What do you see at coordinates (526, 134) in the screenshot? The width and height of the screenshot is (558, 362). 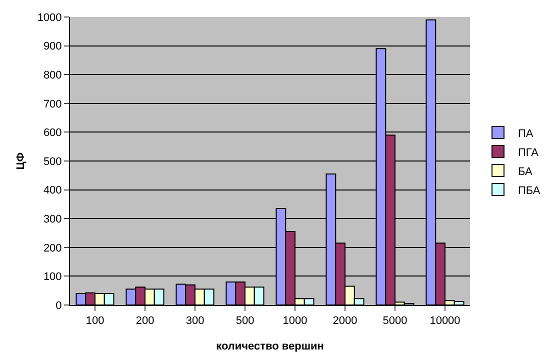 I see `legend-label: ПА` at bounding box center [526, 134].